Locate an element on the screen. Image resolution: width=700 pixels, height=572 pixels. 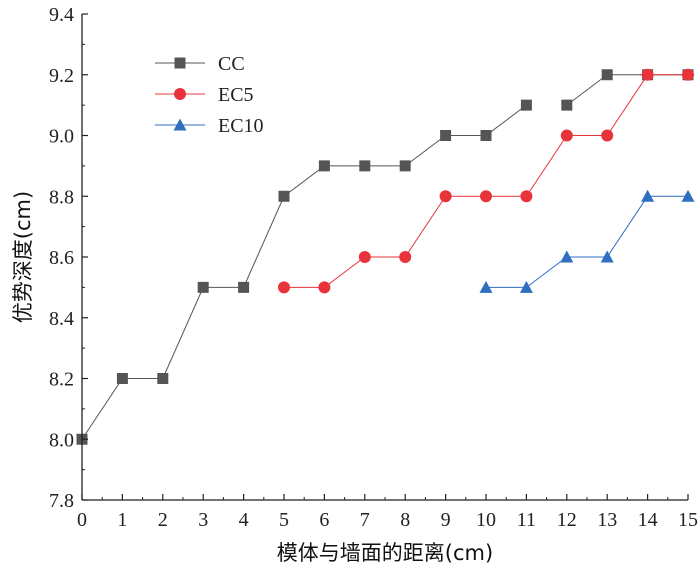
y-tick-label: 9.4 is located at coordinates (61, 15).